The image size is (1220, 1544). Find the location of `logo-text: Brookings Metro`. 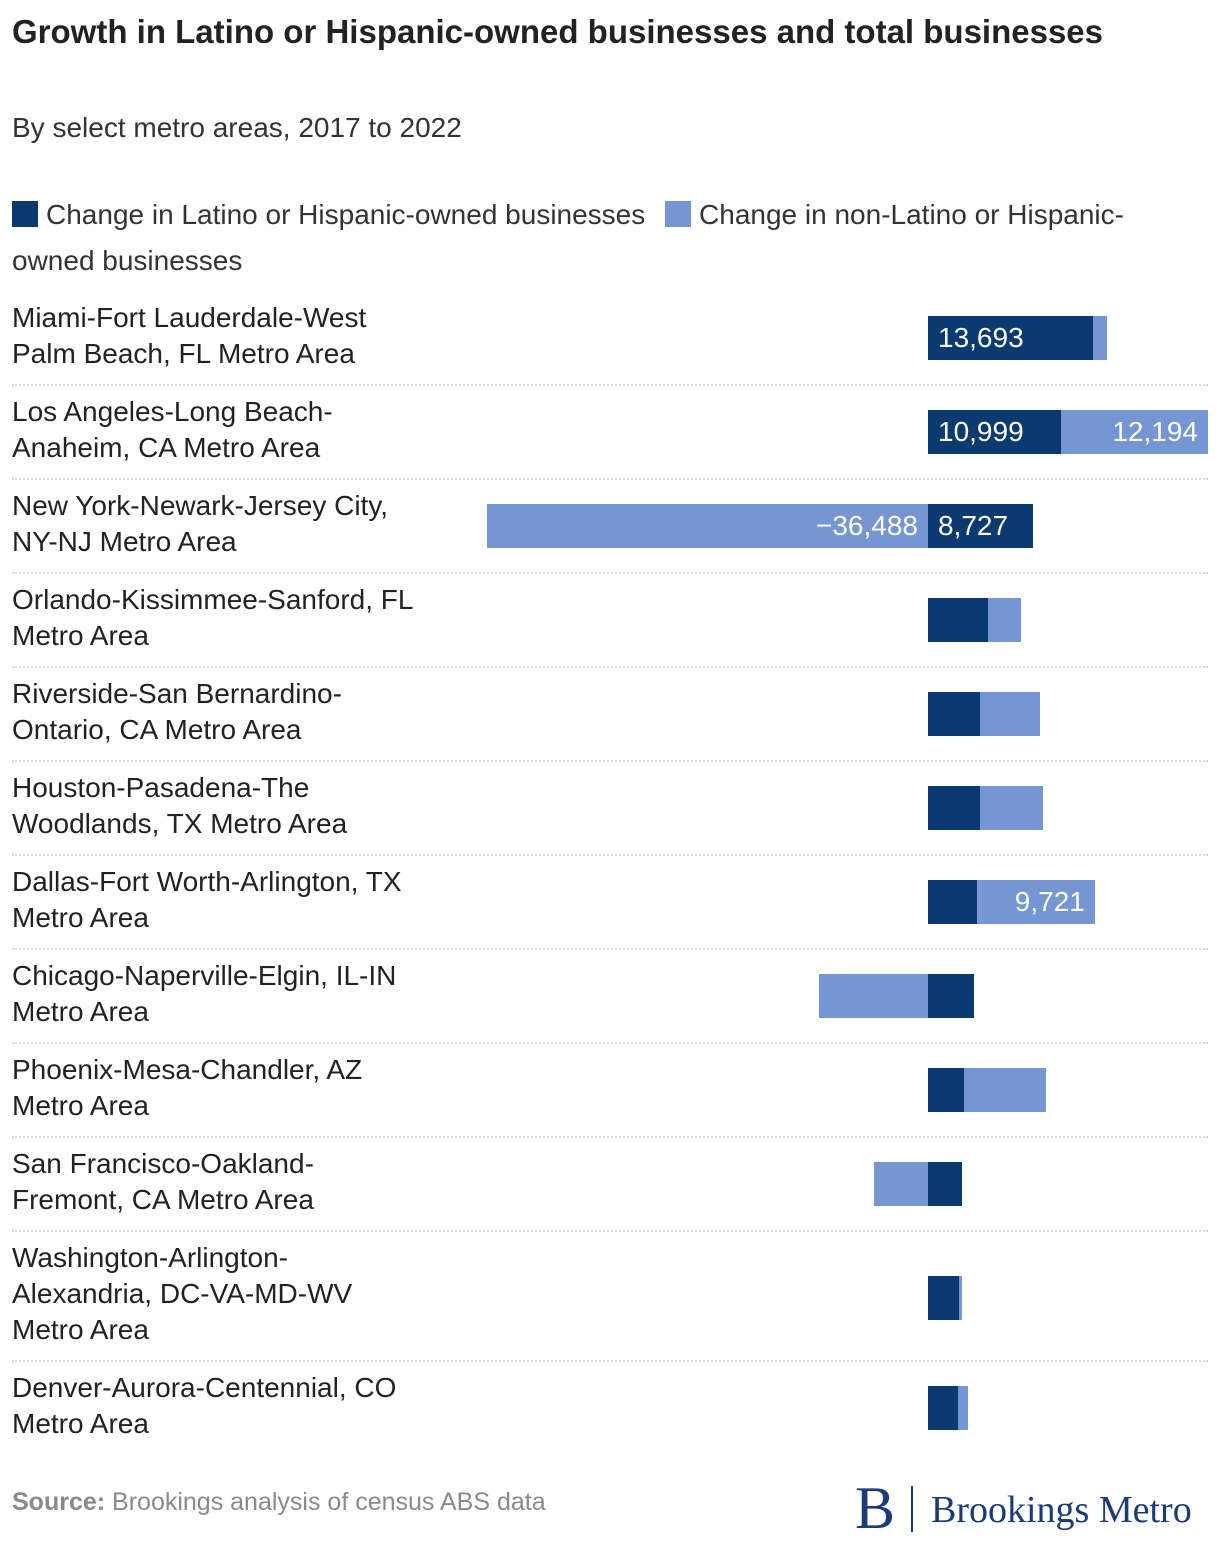

logo-text: Brookings Metro is located at coordinates (1061, 1510).